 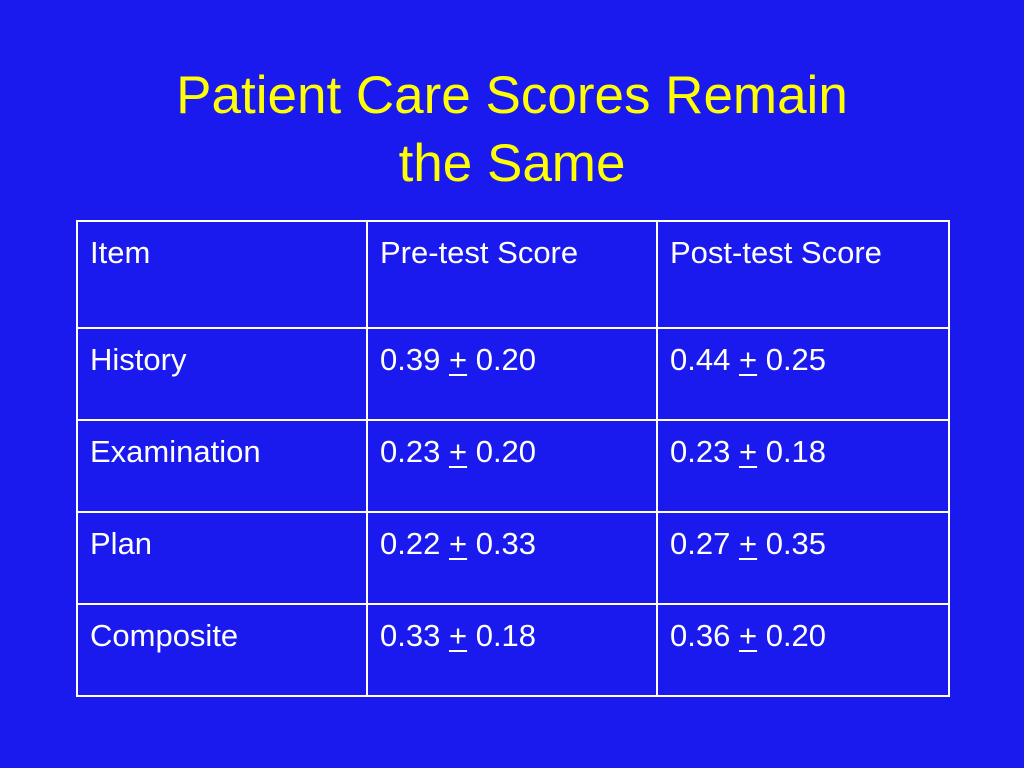 What do you see at coordinates (222, 274) in the screenshot?
I see `header-item: Item` at bounding box center [222, 274].